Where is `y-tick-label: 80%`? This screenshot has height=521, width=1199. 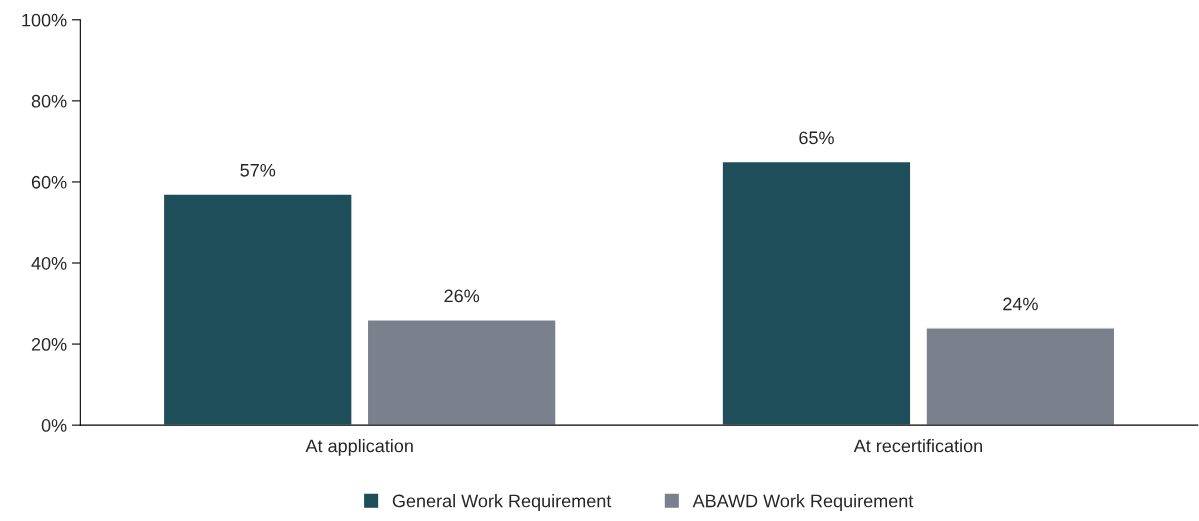 y-tick-label: 80% is located at coordinates (49, 101).